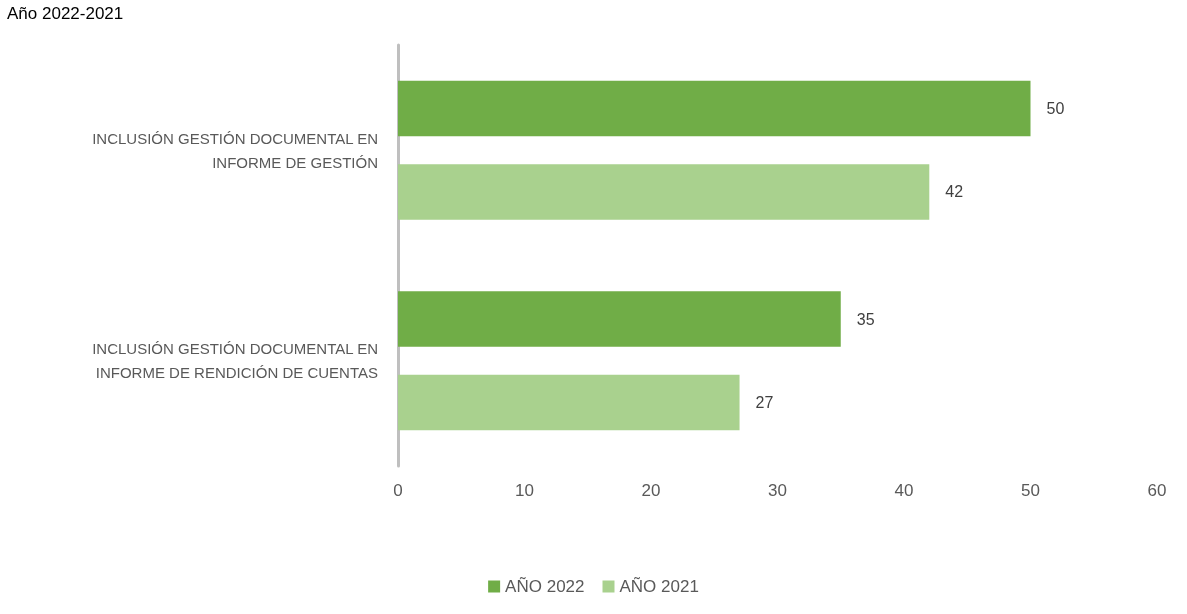 The image size is (1187, 614). What do you see at coordinates (777, 490) in the screenshot?
I see `x-tick-label: 30` at bounding box center [777, 490].